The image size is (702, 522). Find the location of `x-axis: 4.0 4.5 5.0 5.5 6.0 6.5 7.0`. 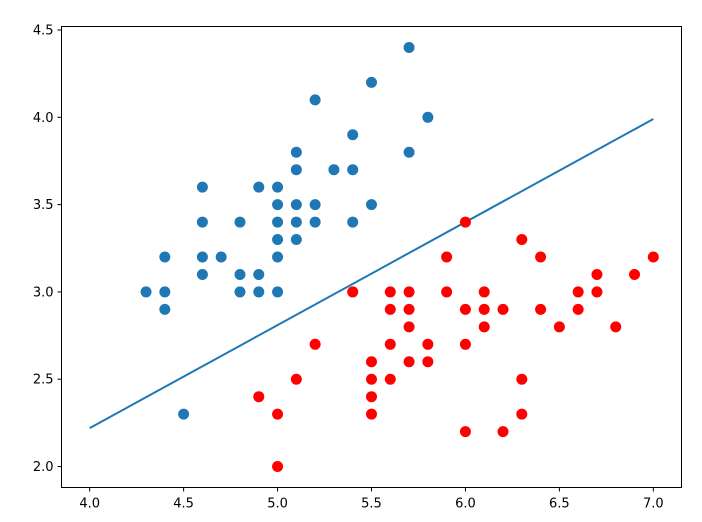

x-axis: 4.0 4.5 5.0 5.5 6.0 6.5 7.0 is located at coordinates (371, 499).